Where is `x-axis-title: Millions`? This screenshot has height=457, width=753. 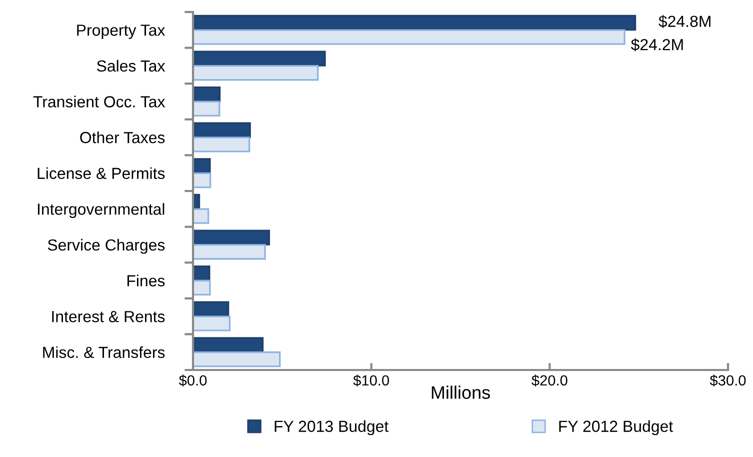 x-axis-title: Millions is located at coordinates (461, 392).